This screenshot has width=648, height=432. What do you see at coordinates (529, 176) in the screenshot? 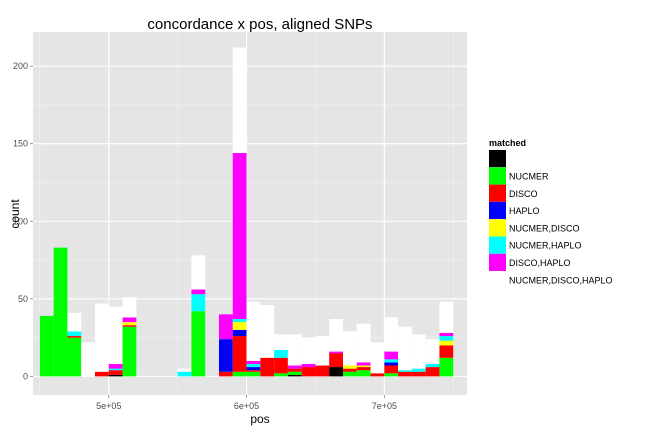
I see `legend-label: NUCMER` at bounding box center [529, 176].